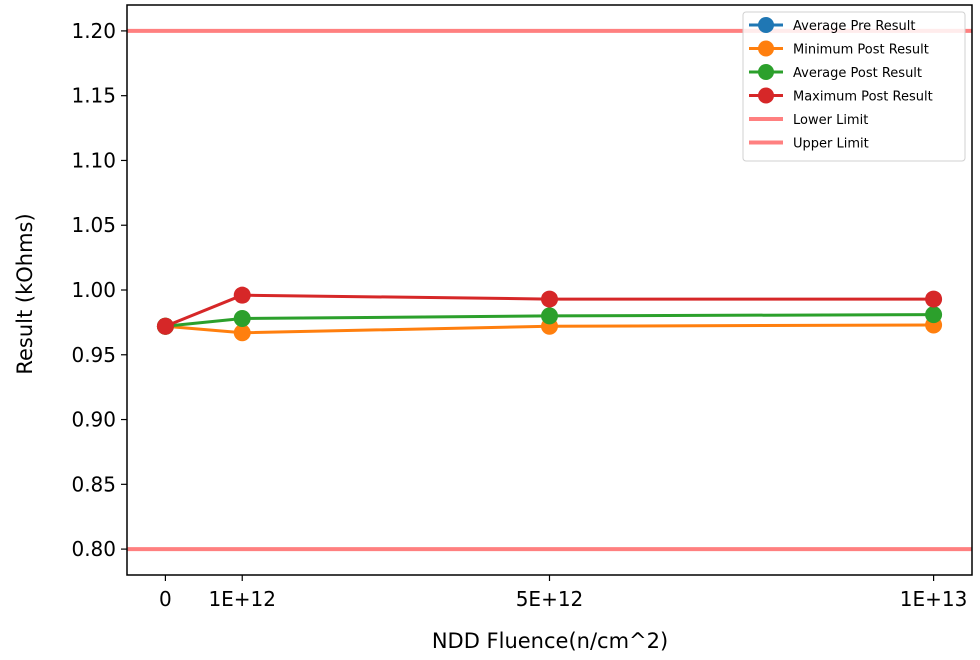 This screenshot has height=660, width=980. Describe the element at coordinates (93, 549) in the screenshot. I see `y-tick-label: 0.80` at that location.